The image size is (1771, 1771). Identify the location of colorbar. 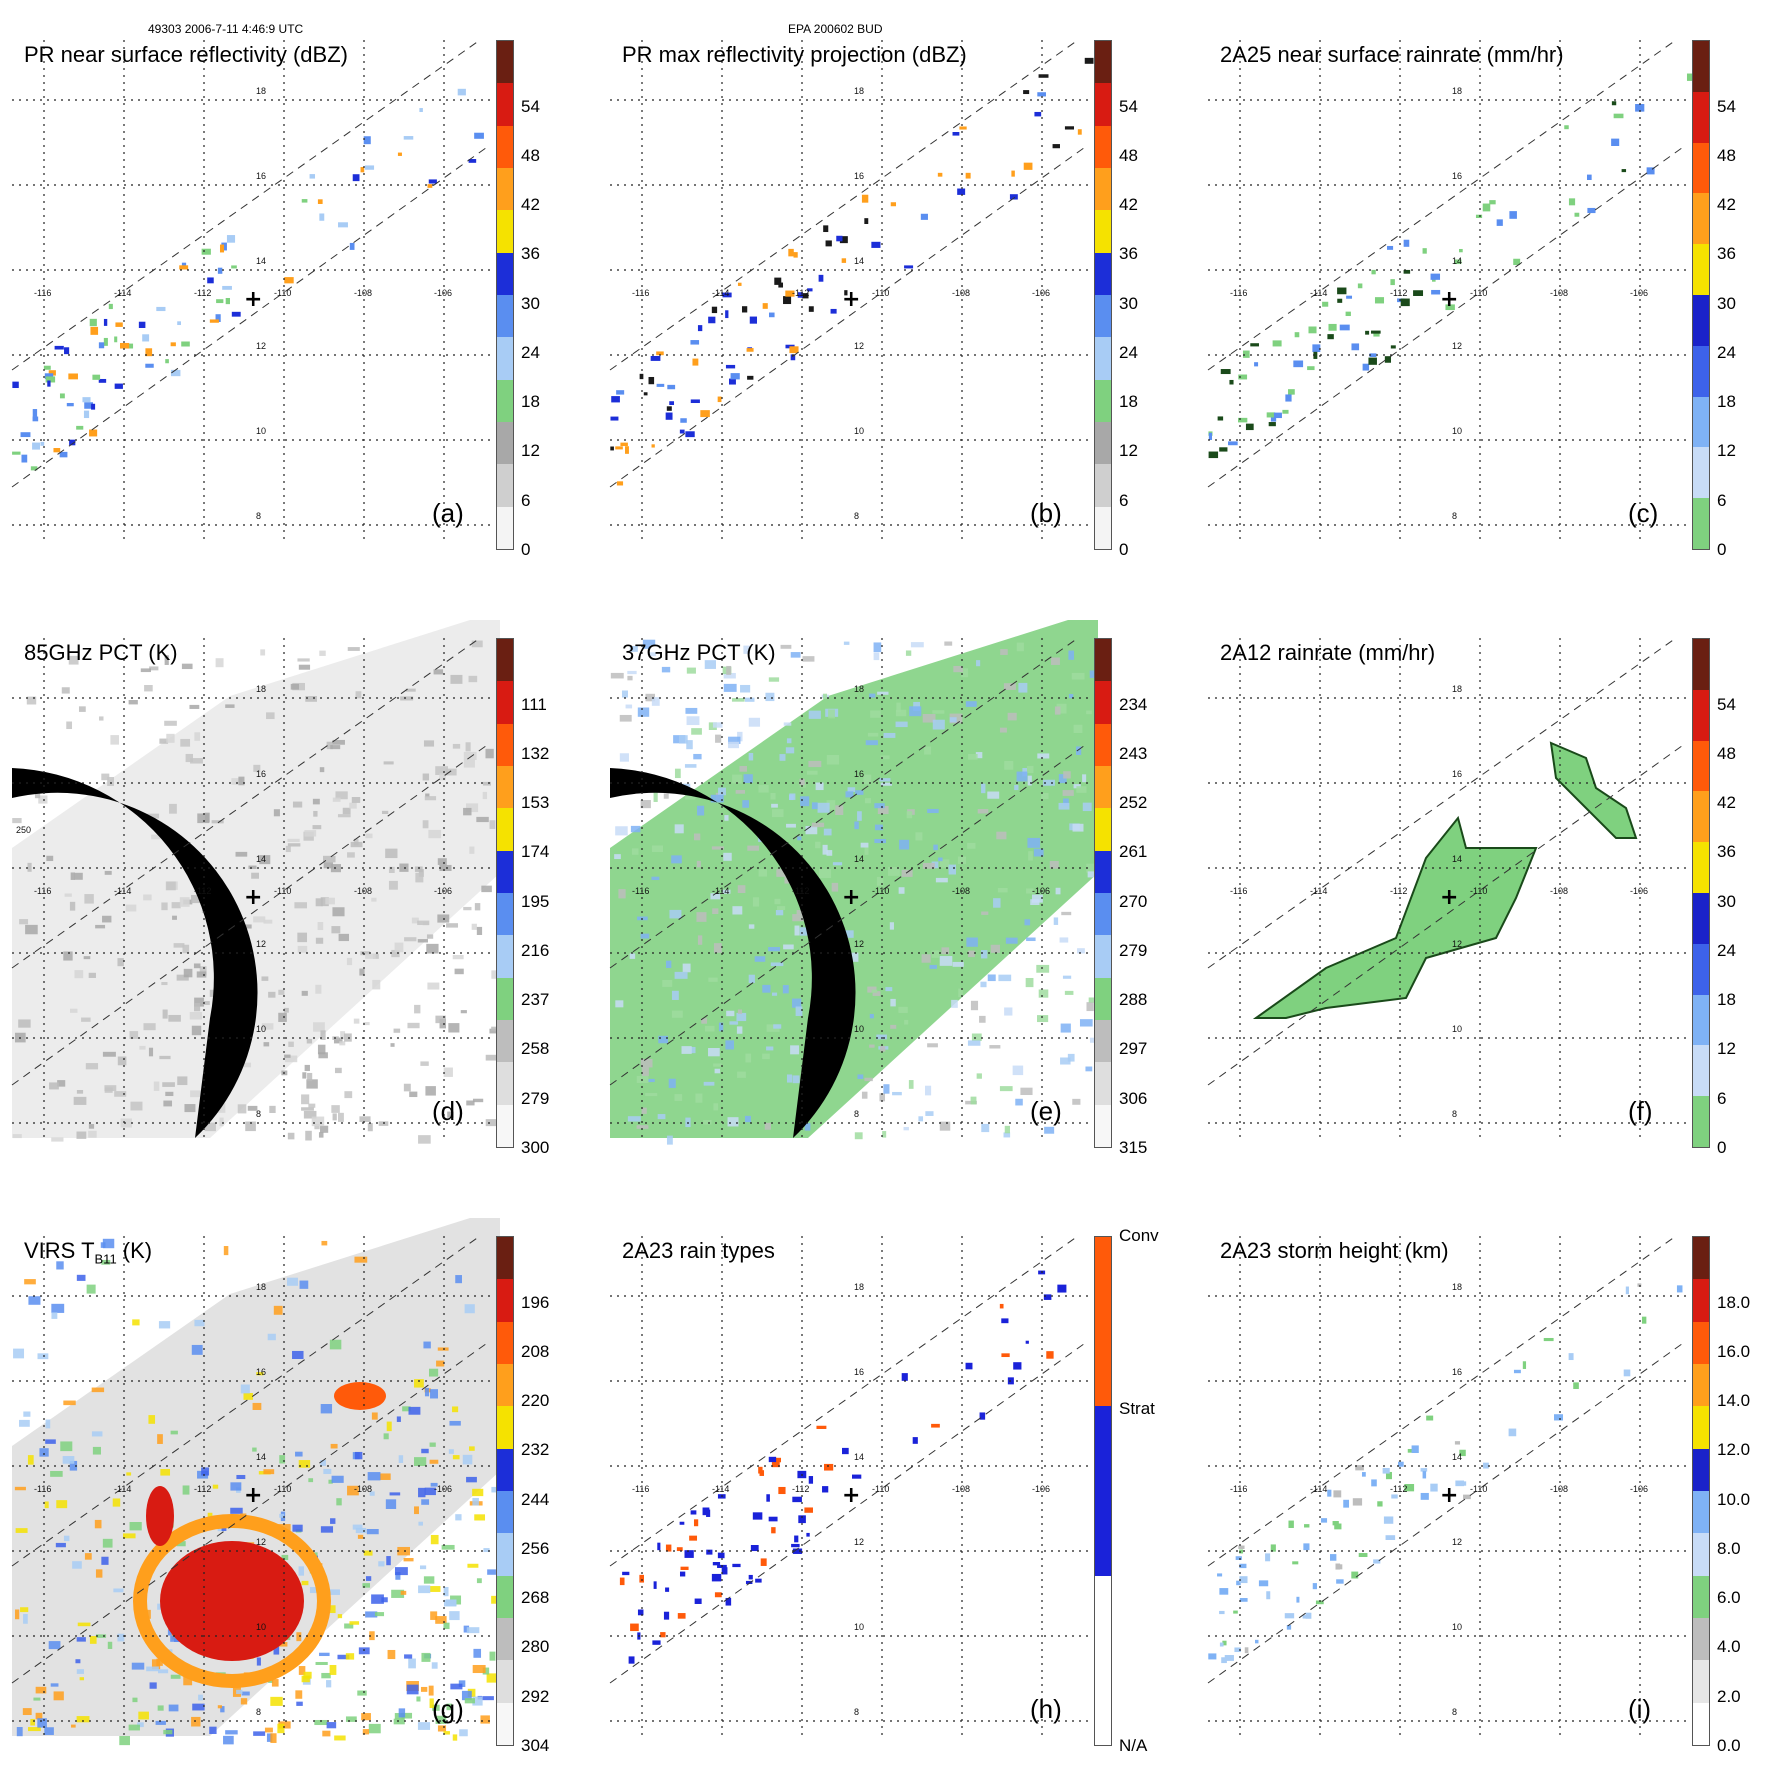
(1103, 1491).